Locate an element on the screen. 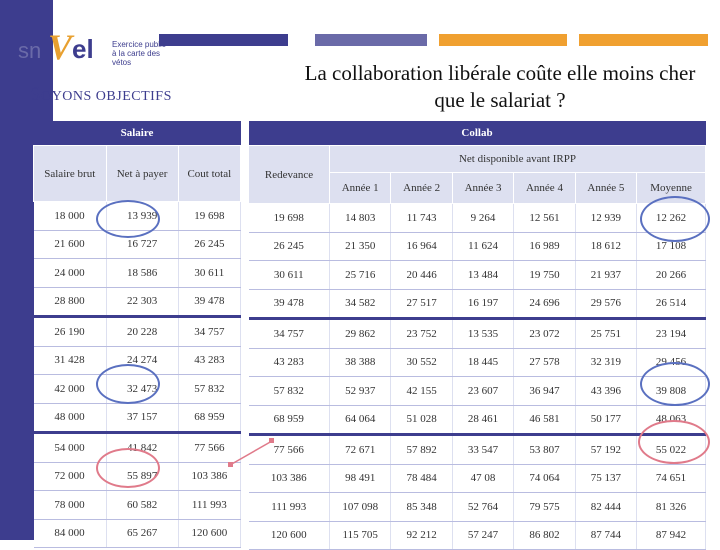 The width and height of the screenshot is (720, 550). highlight-moyenne-row7 is located at coordinates (675, 384).